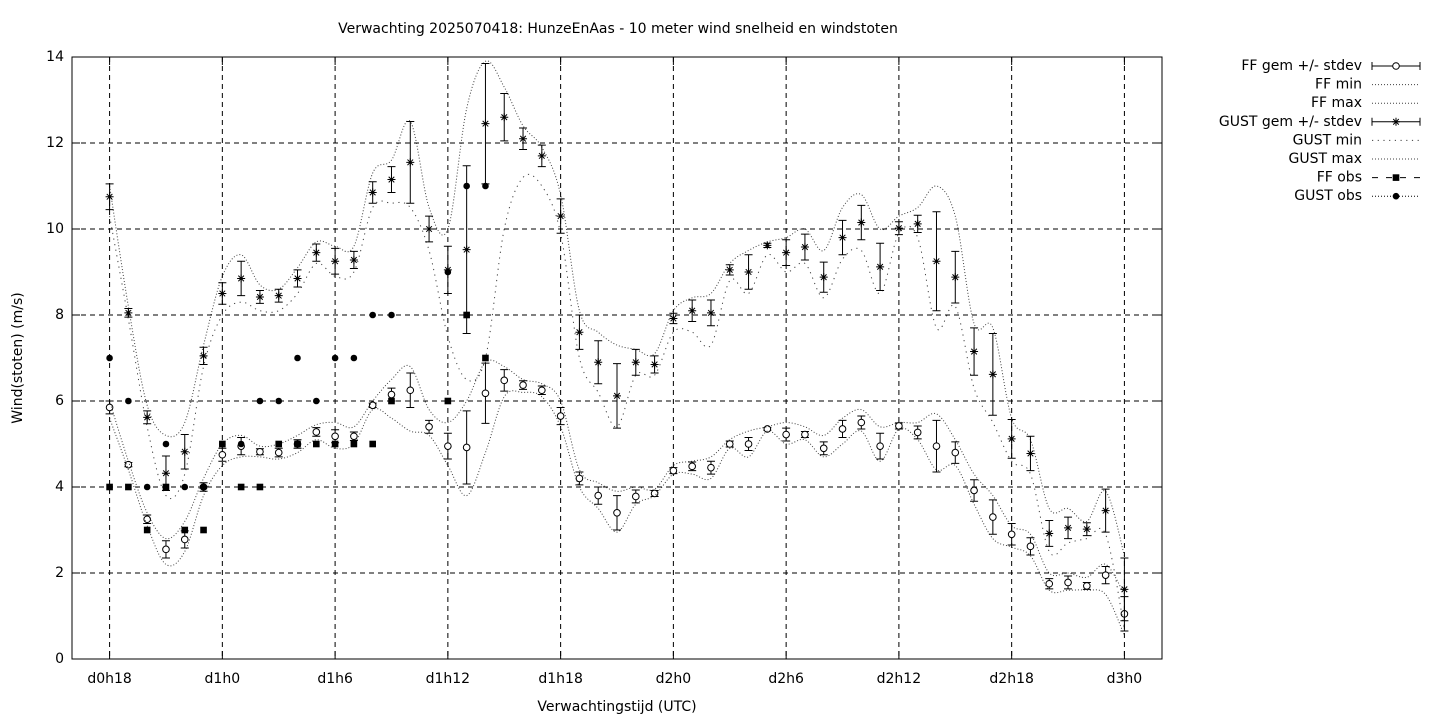  What do you see at coordinates (448, 679) in the screenshot?
I see `x-tick-label: d1h12` at bounding box center [448, 679].